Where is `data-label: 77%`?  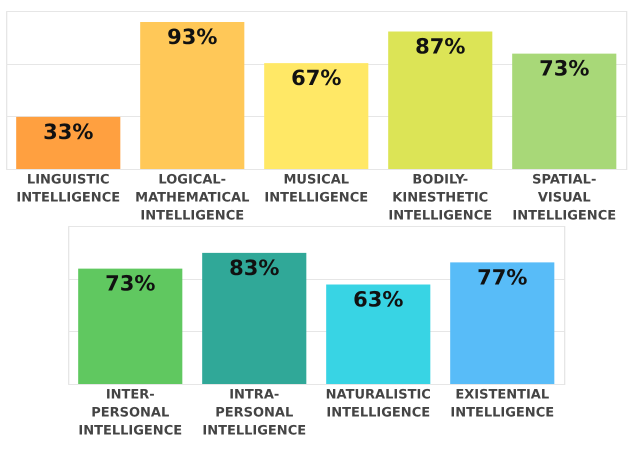
data-label: 77% is located at coordinates (502, 277).